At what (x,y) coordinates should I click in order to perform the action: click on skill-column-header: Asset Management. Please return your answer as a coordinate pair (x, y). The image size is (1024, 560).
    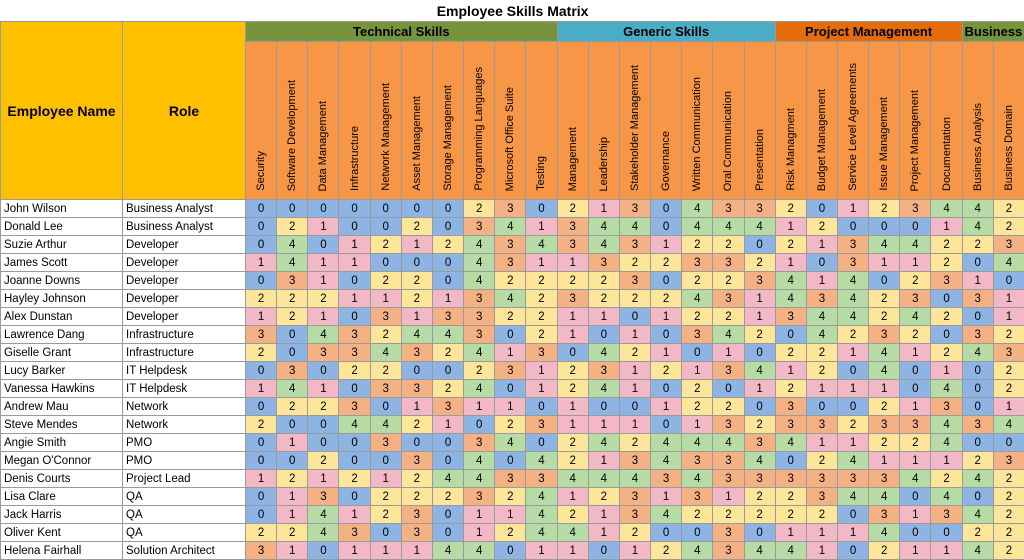
    Looking at the image, I should click on (416, 121).